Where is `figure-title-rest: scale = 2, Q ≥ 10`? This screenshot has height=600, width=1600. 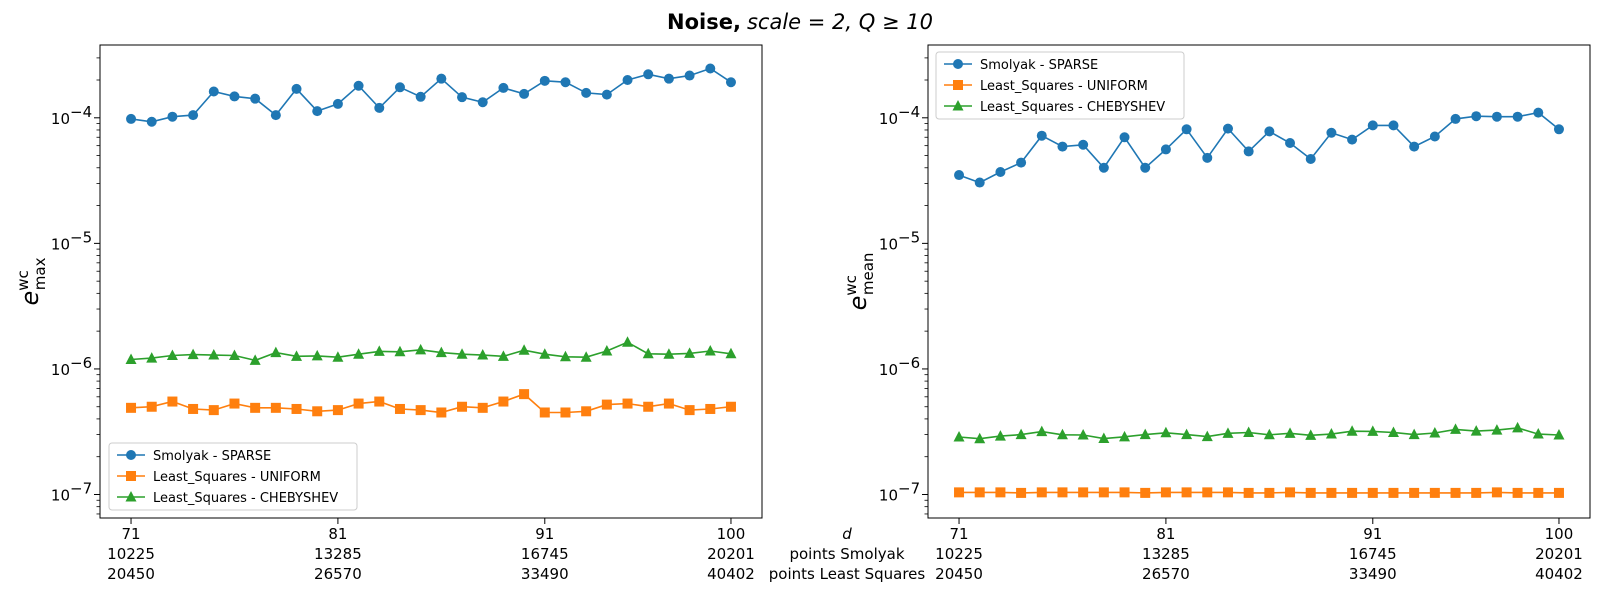
figure-title-rest: scale = 2, Q ≥ 10 is located at coordinates (840, 22).